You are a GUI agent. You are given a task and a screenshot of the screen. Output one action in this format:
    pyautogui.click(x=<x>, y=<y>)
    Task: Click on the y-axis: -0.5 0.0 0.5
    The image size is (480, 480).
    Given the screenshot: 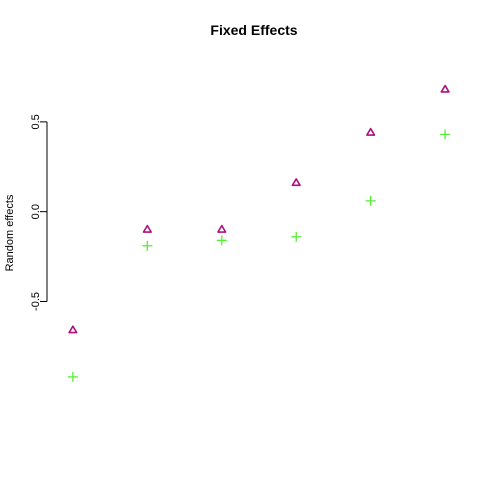 What is the action you would take?
    pyautogui.click(x=39, y=212)
    